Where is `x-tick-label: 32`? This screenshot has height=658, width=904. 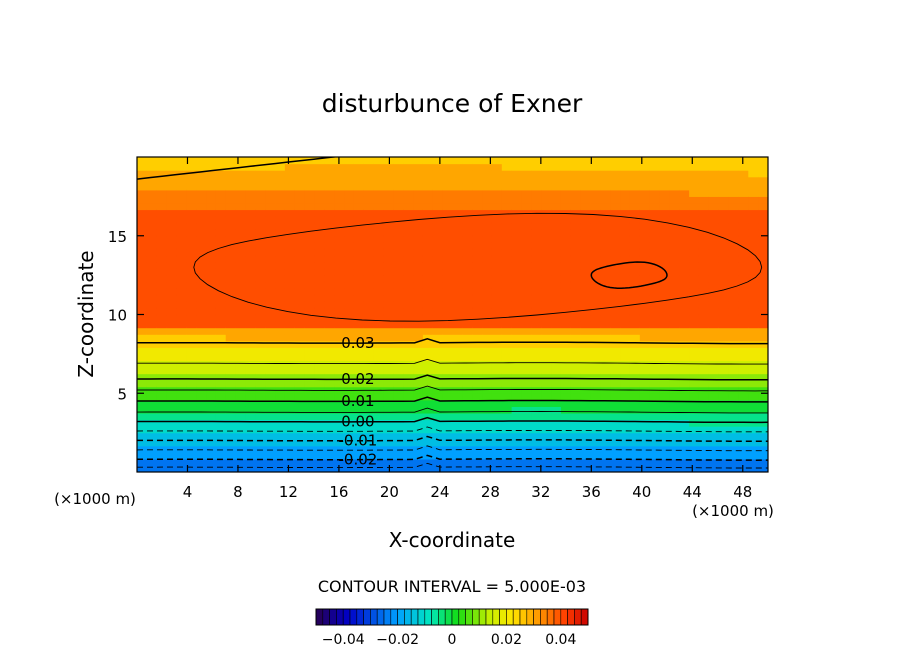
x-tick-label: 32 is located at coordinates (540, 492).